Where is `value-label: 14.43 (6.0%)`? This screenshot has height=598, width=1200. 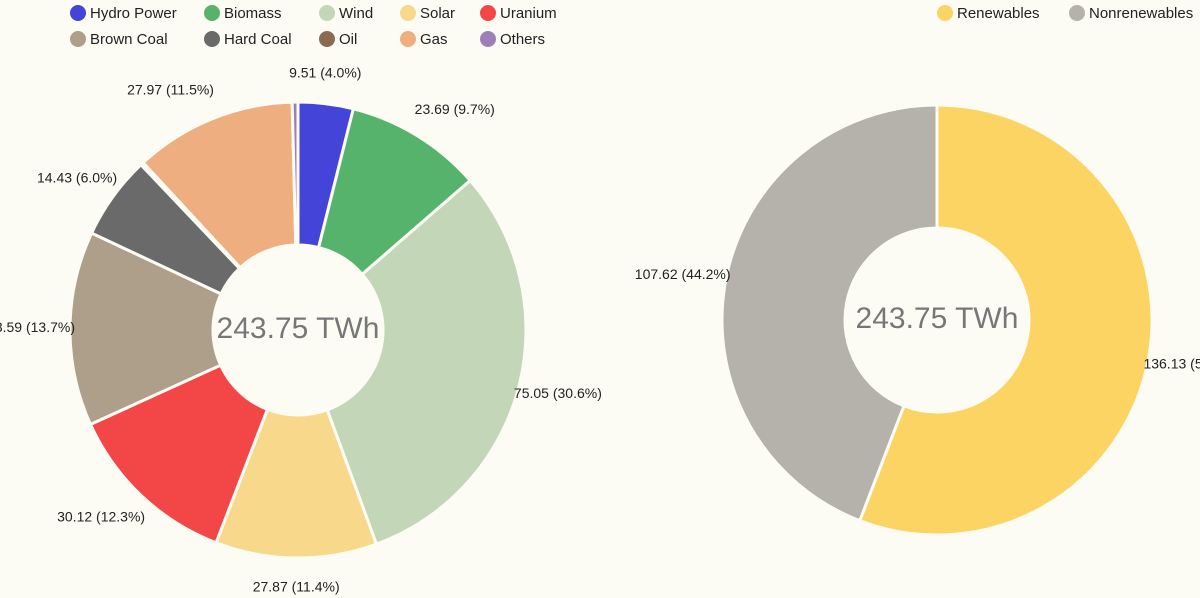
value-label: 14.43 (6.0%) is located at coordinates (77, 178).